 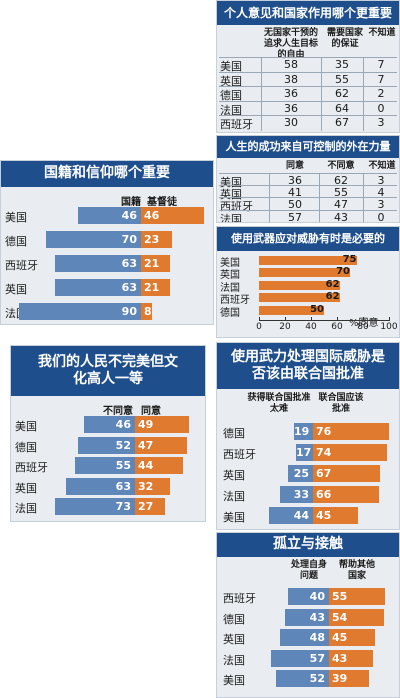 What do you see at coordinates (350, 452) in the screenshot?
I see `bar-联合国应该批准: 74` at bounding box center [350, 452].